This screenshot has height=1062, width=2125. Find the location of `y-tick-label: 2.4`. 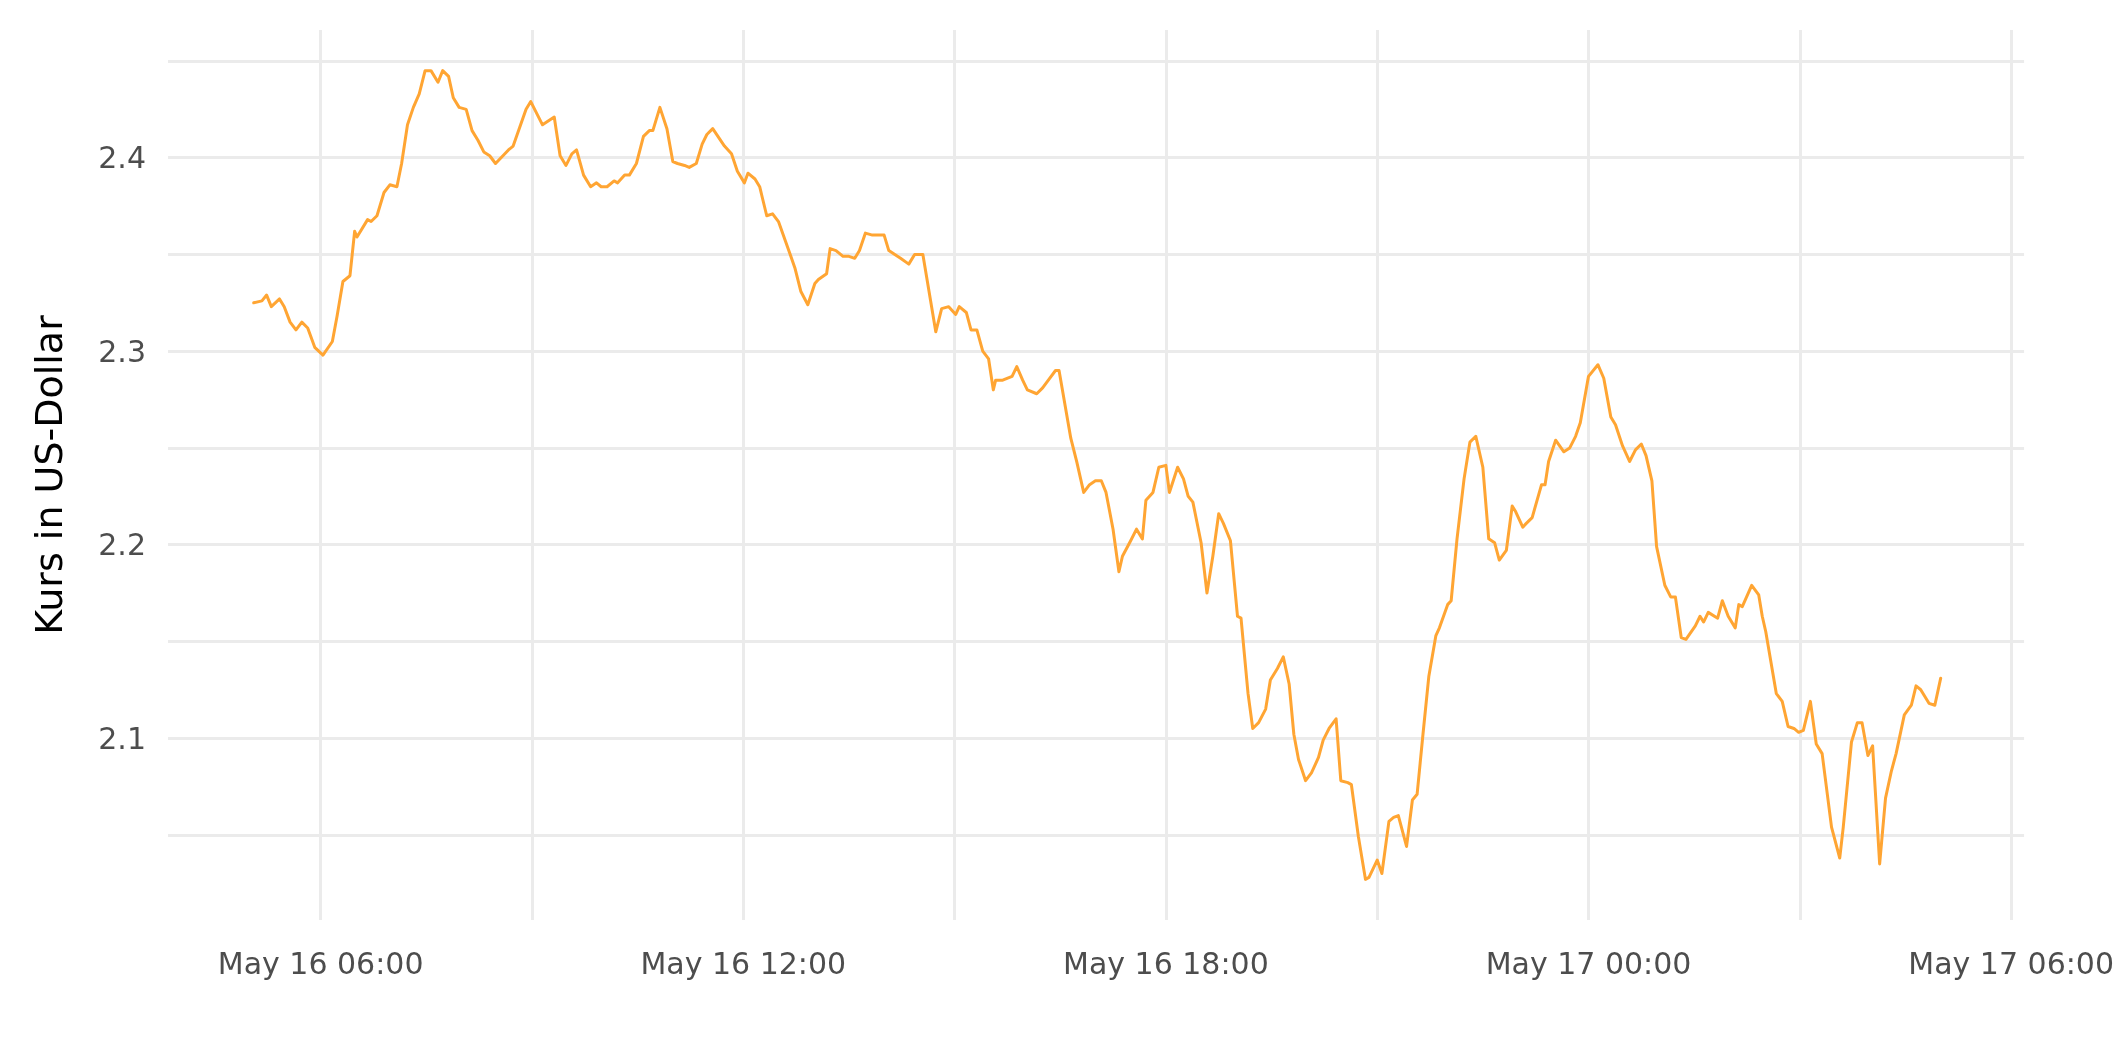

y-tick-label: 2.4 is located at coordinates (122, 158).